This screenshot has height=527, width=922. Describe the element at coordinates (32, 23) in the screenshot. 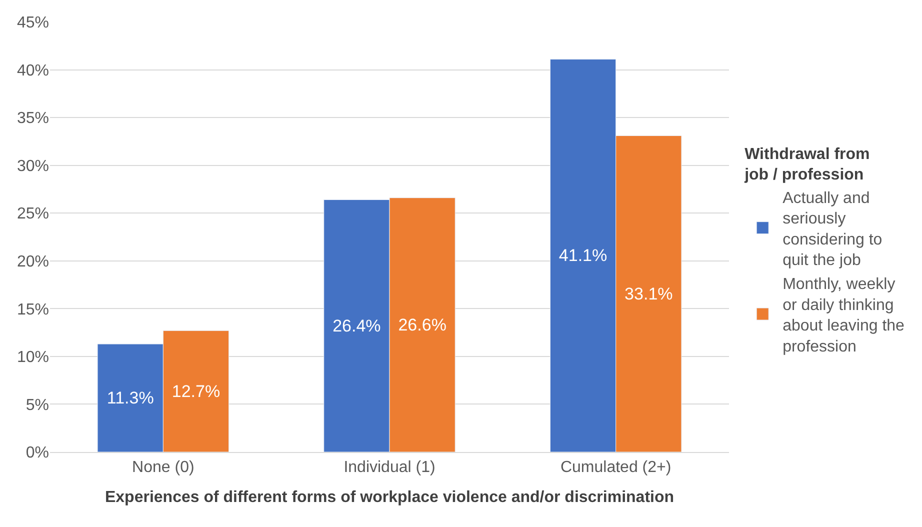

I see `y-tick-label: 45%` at that location.